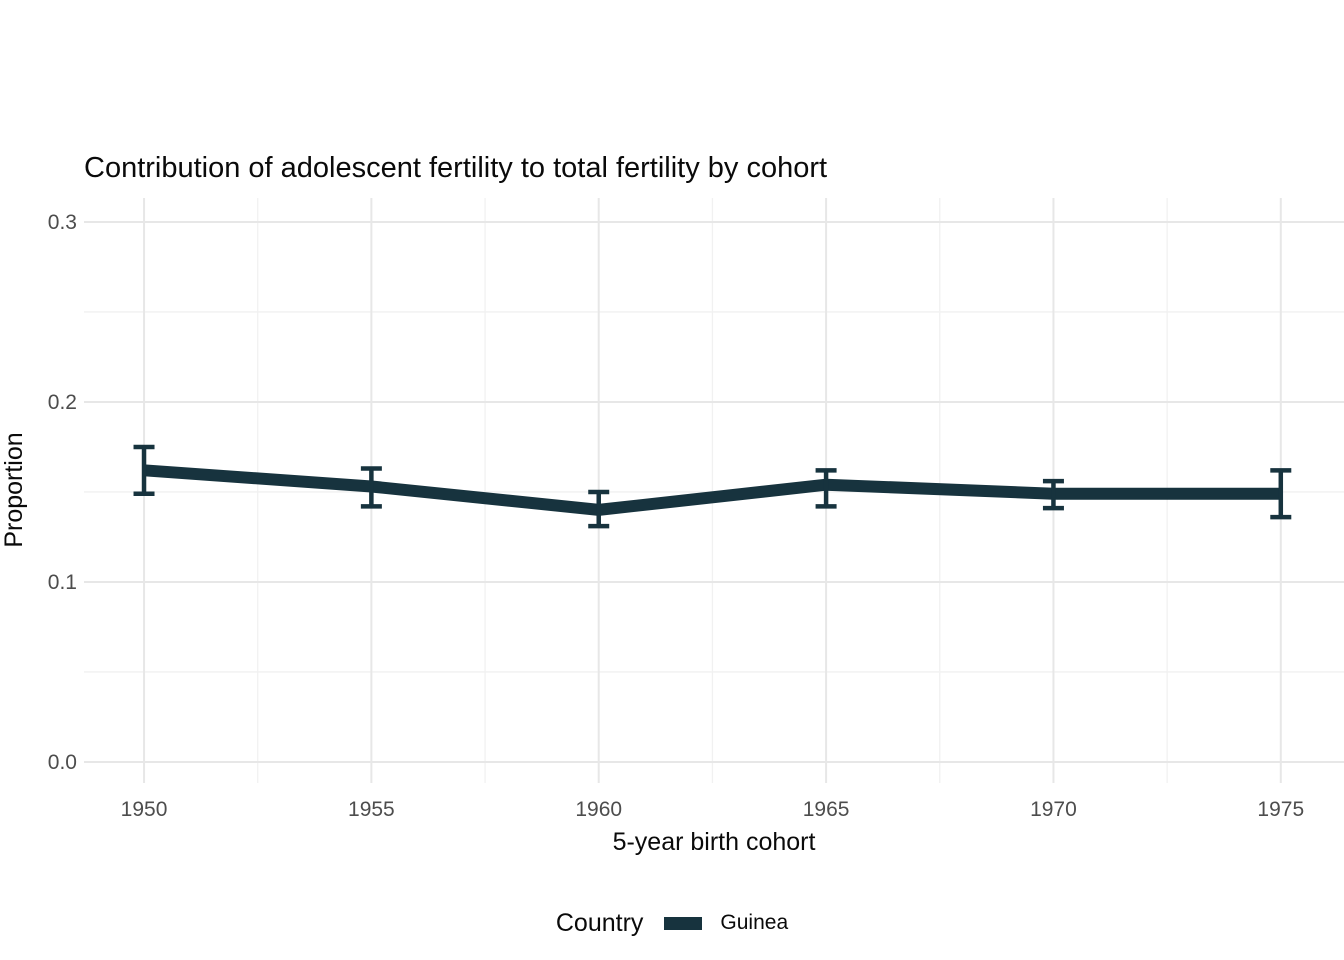  What do you see at coordinates (714, 842) in the screenshot?
I see `x-axis-title: 5-year birth cohort` at bounding box center [714, 842].